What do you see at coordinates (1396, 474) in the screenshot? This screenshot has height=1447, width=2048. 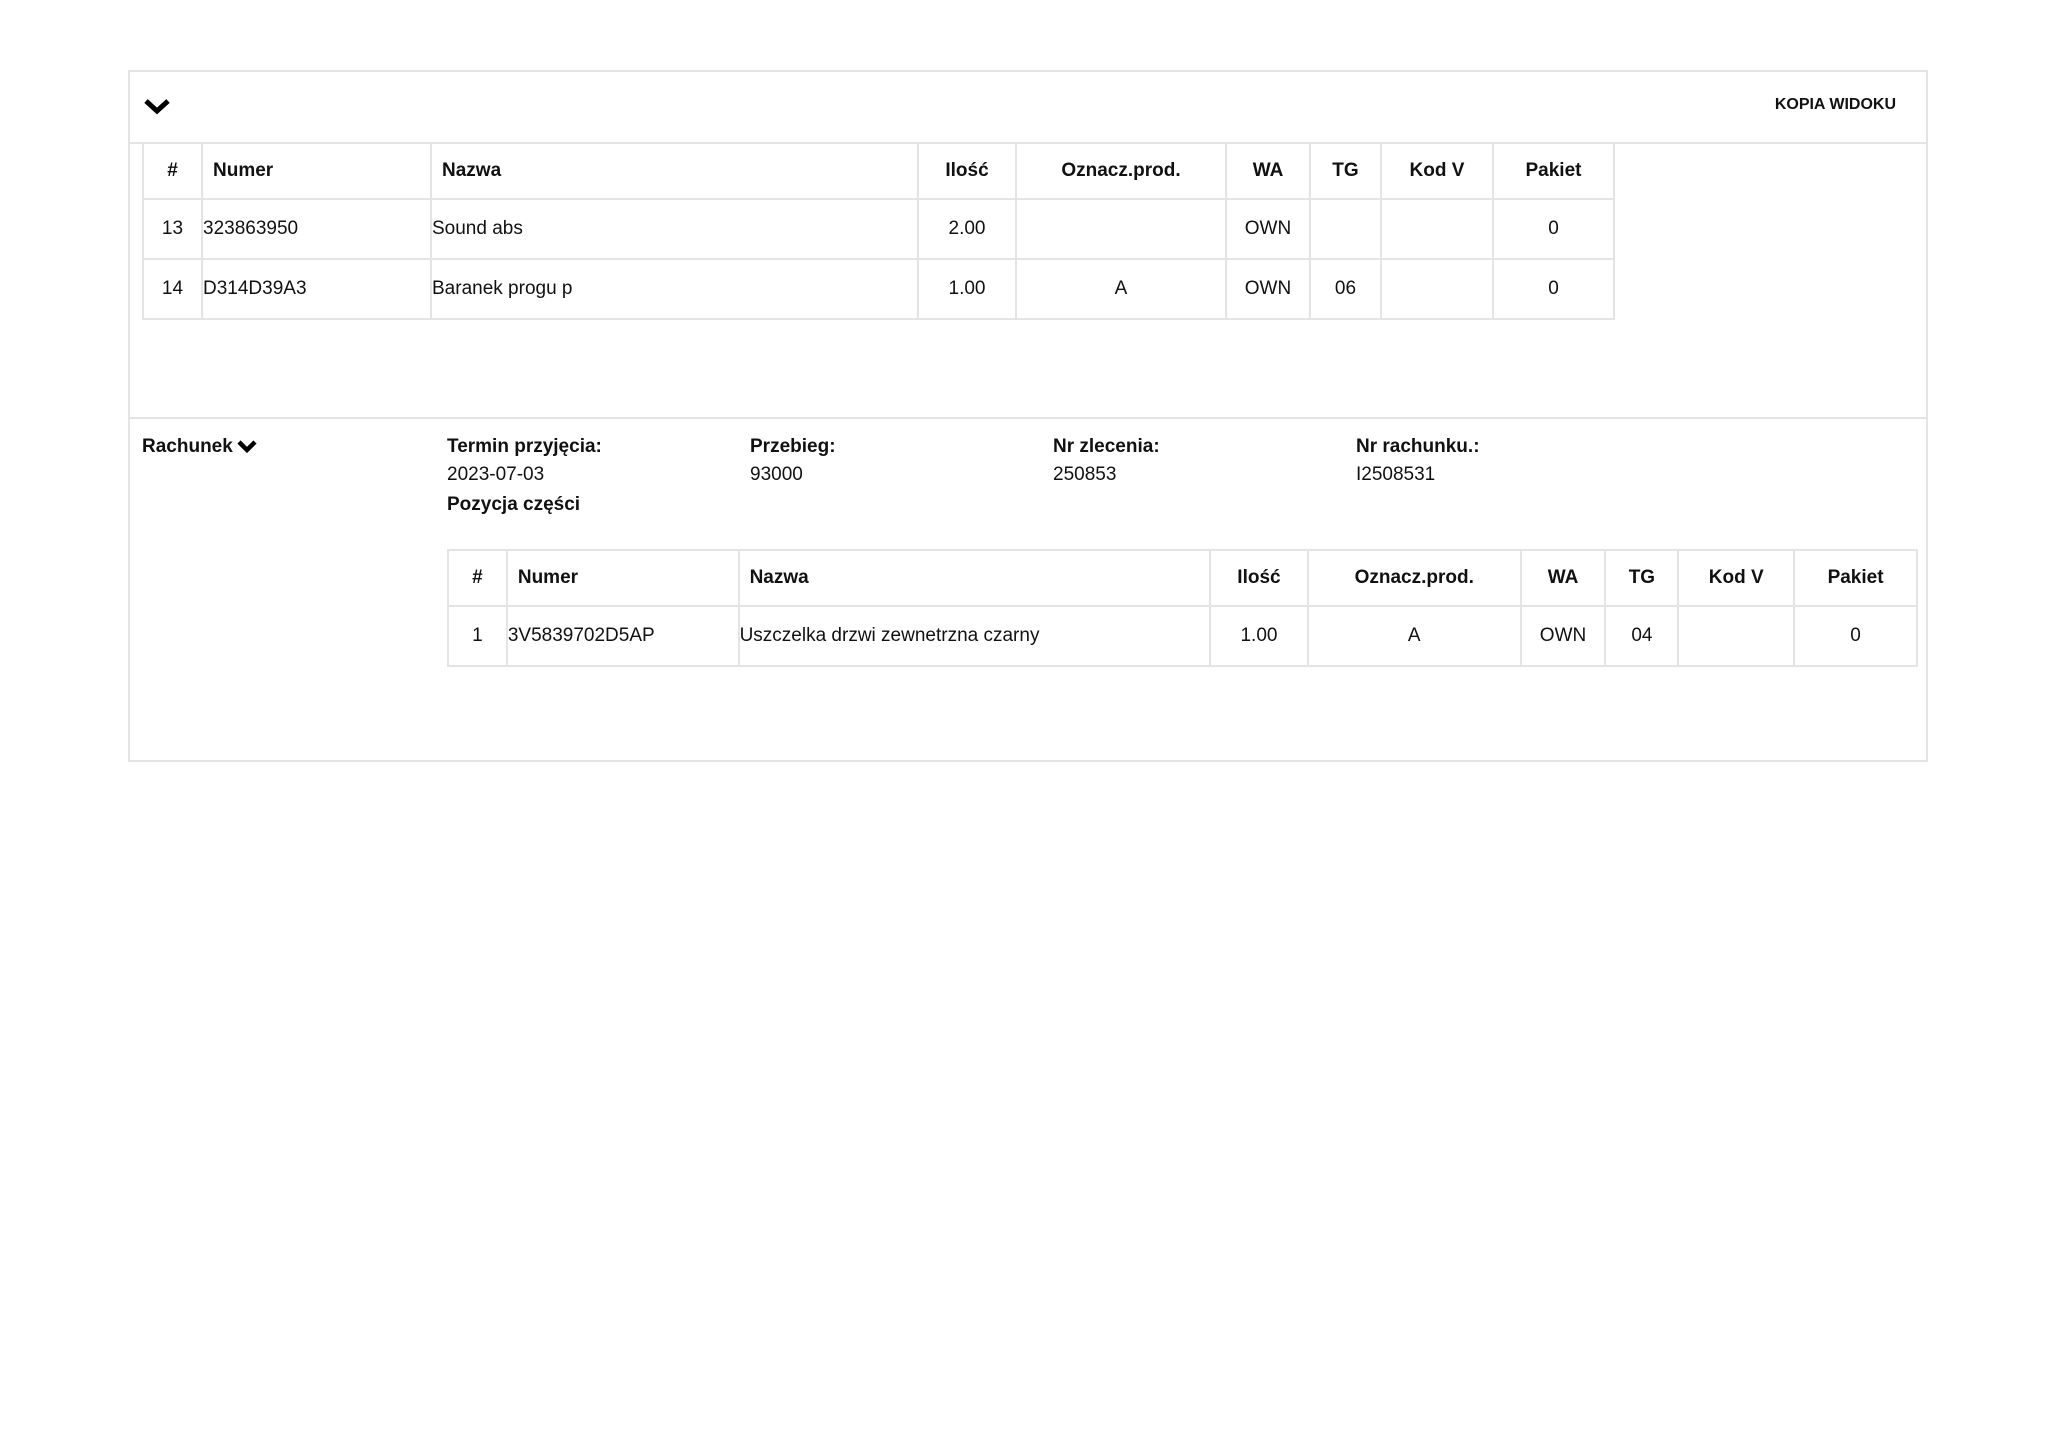 I see `field-value: I2508531` at bounding box center [1396, 474].